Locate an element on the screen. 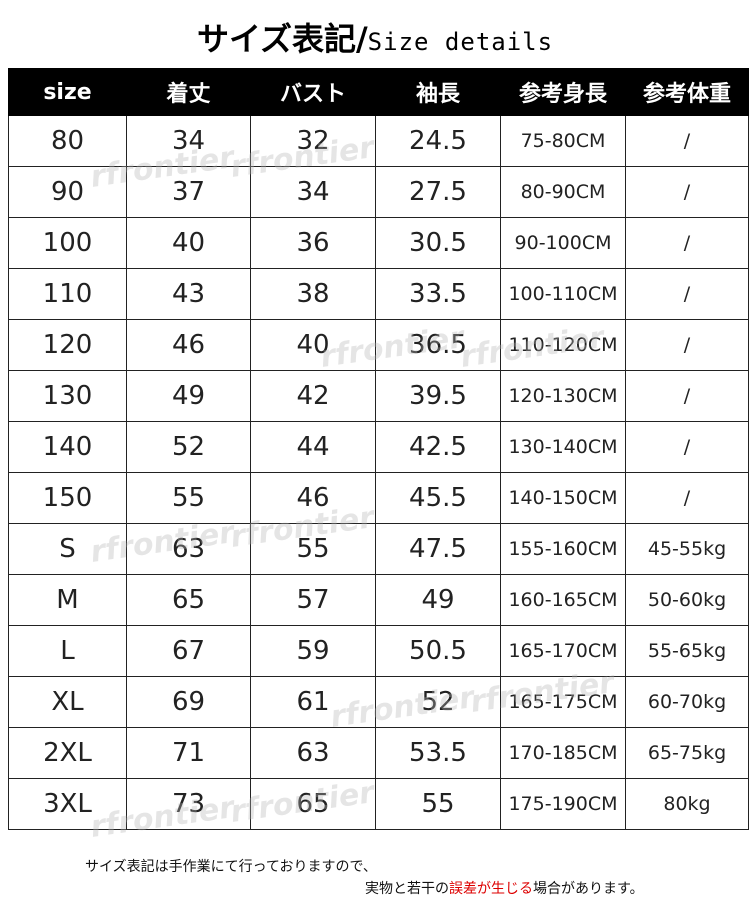  cell: 130-140CM is located at coordinates (563, 447).